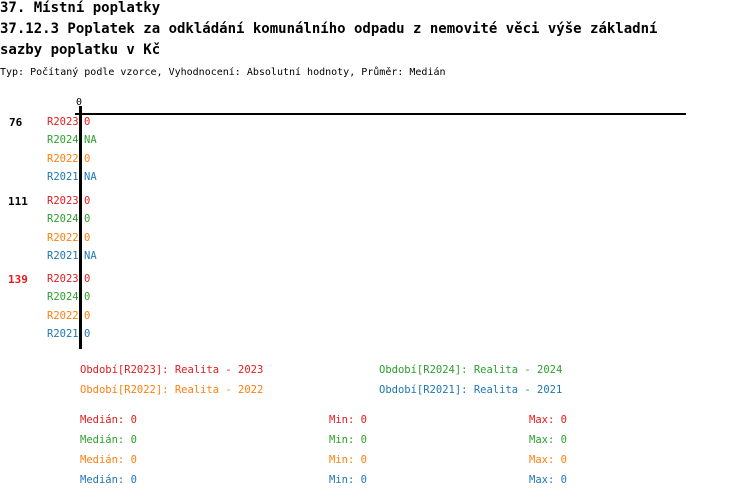 This screenshot has height=498, width=750. Describe the element at coordinates (79, 102) in the screenshot. I see `x-tick-label: 0` at that location.